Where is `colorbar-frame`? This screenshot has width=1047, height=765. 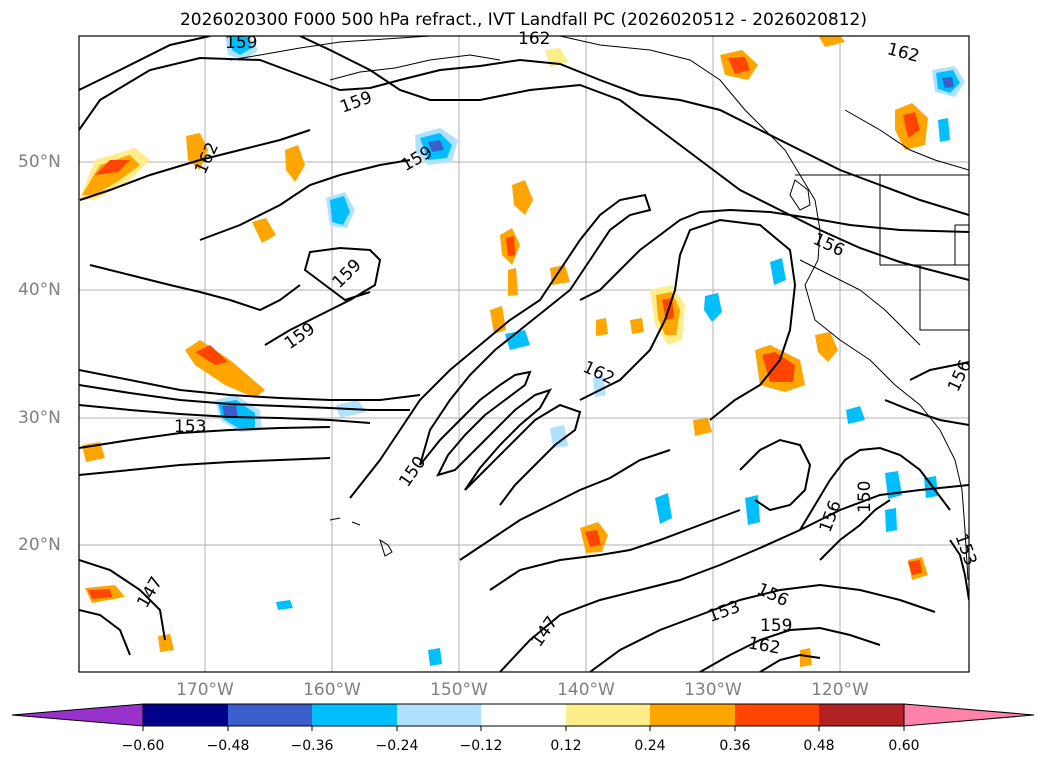
colorbar-frame is located at coordinates (523, 715).